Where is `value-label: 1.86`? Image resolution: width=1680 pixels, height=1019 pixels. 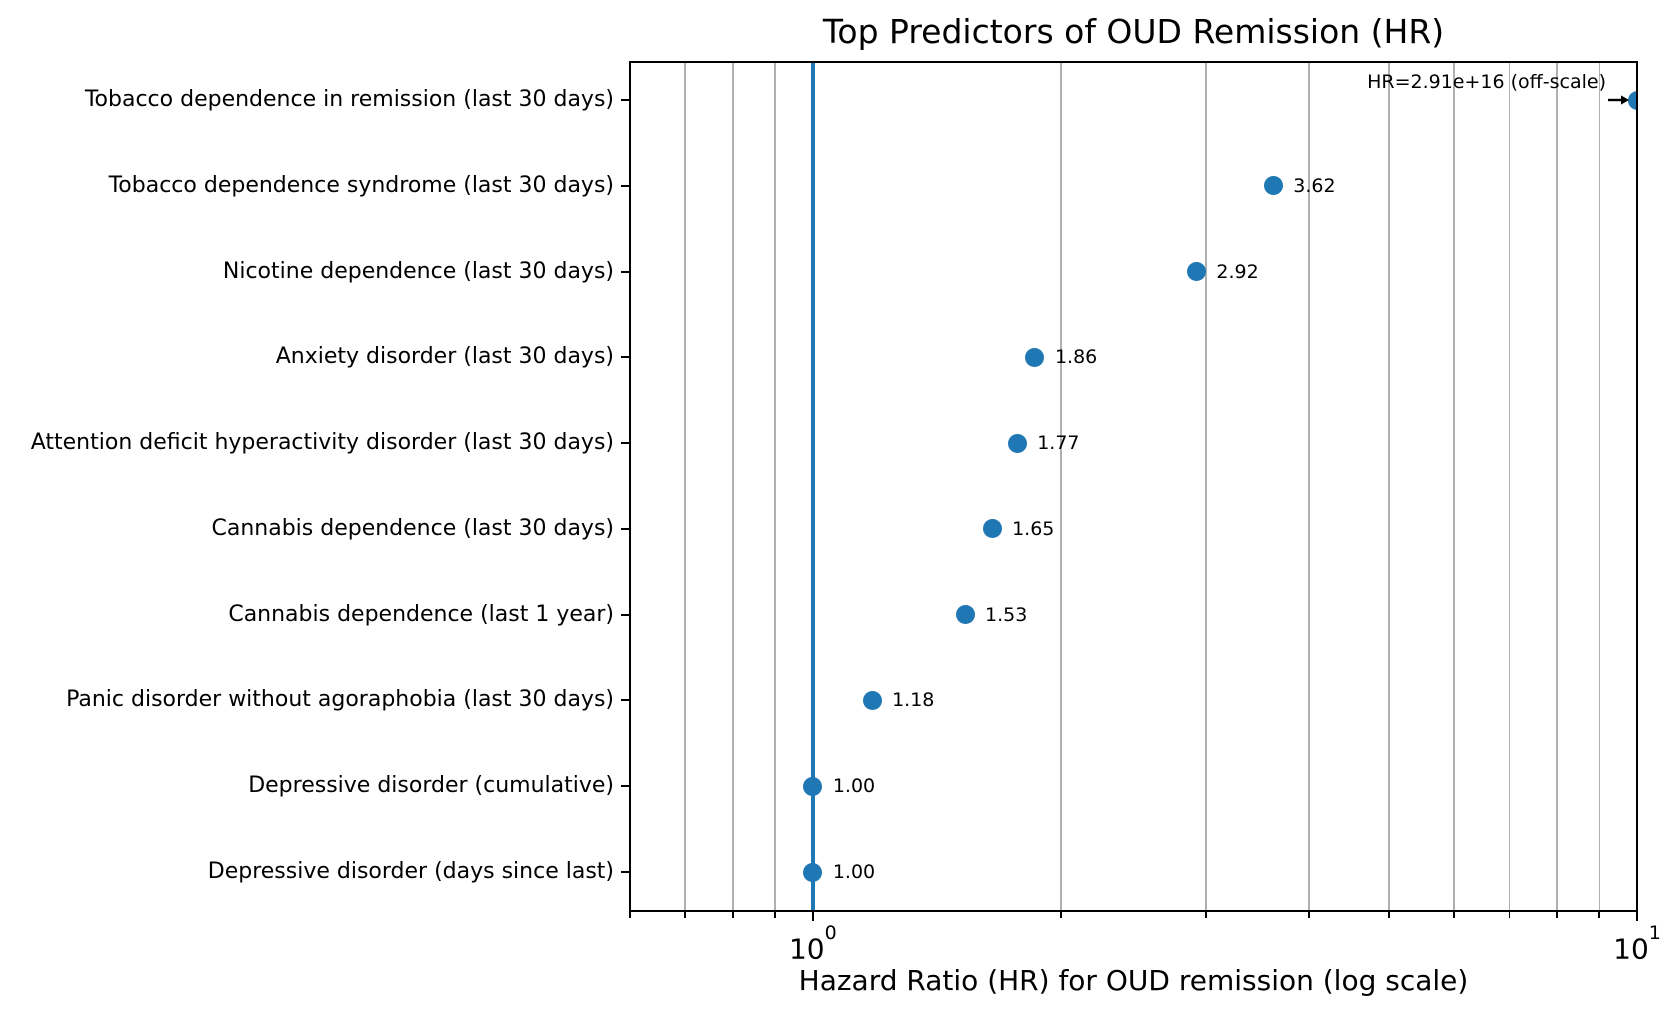
value-label: 1.86 is located at coordinates (1076, 357).